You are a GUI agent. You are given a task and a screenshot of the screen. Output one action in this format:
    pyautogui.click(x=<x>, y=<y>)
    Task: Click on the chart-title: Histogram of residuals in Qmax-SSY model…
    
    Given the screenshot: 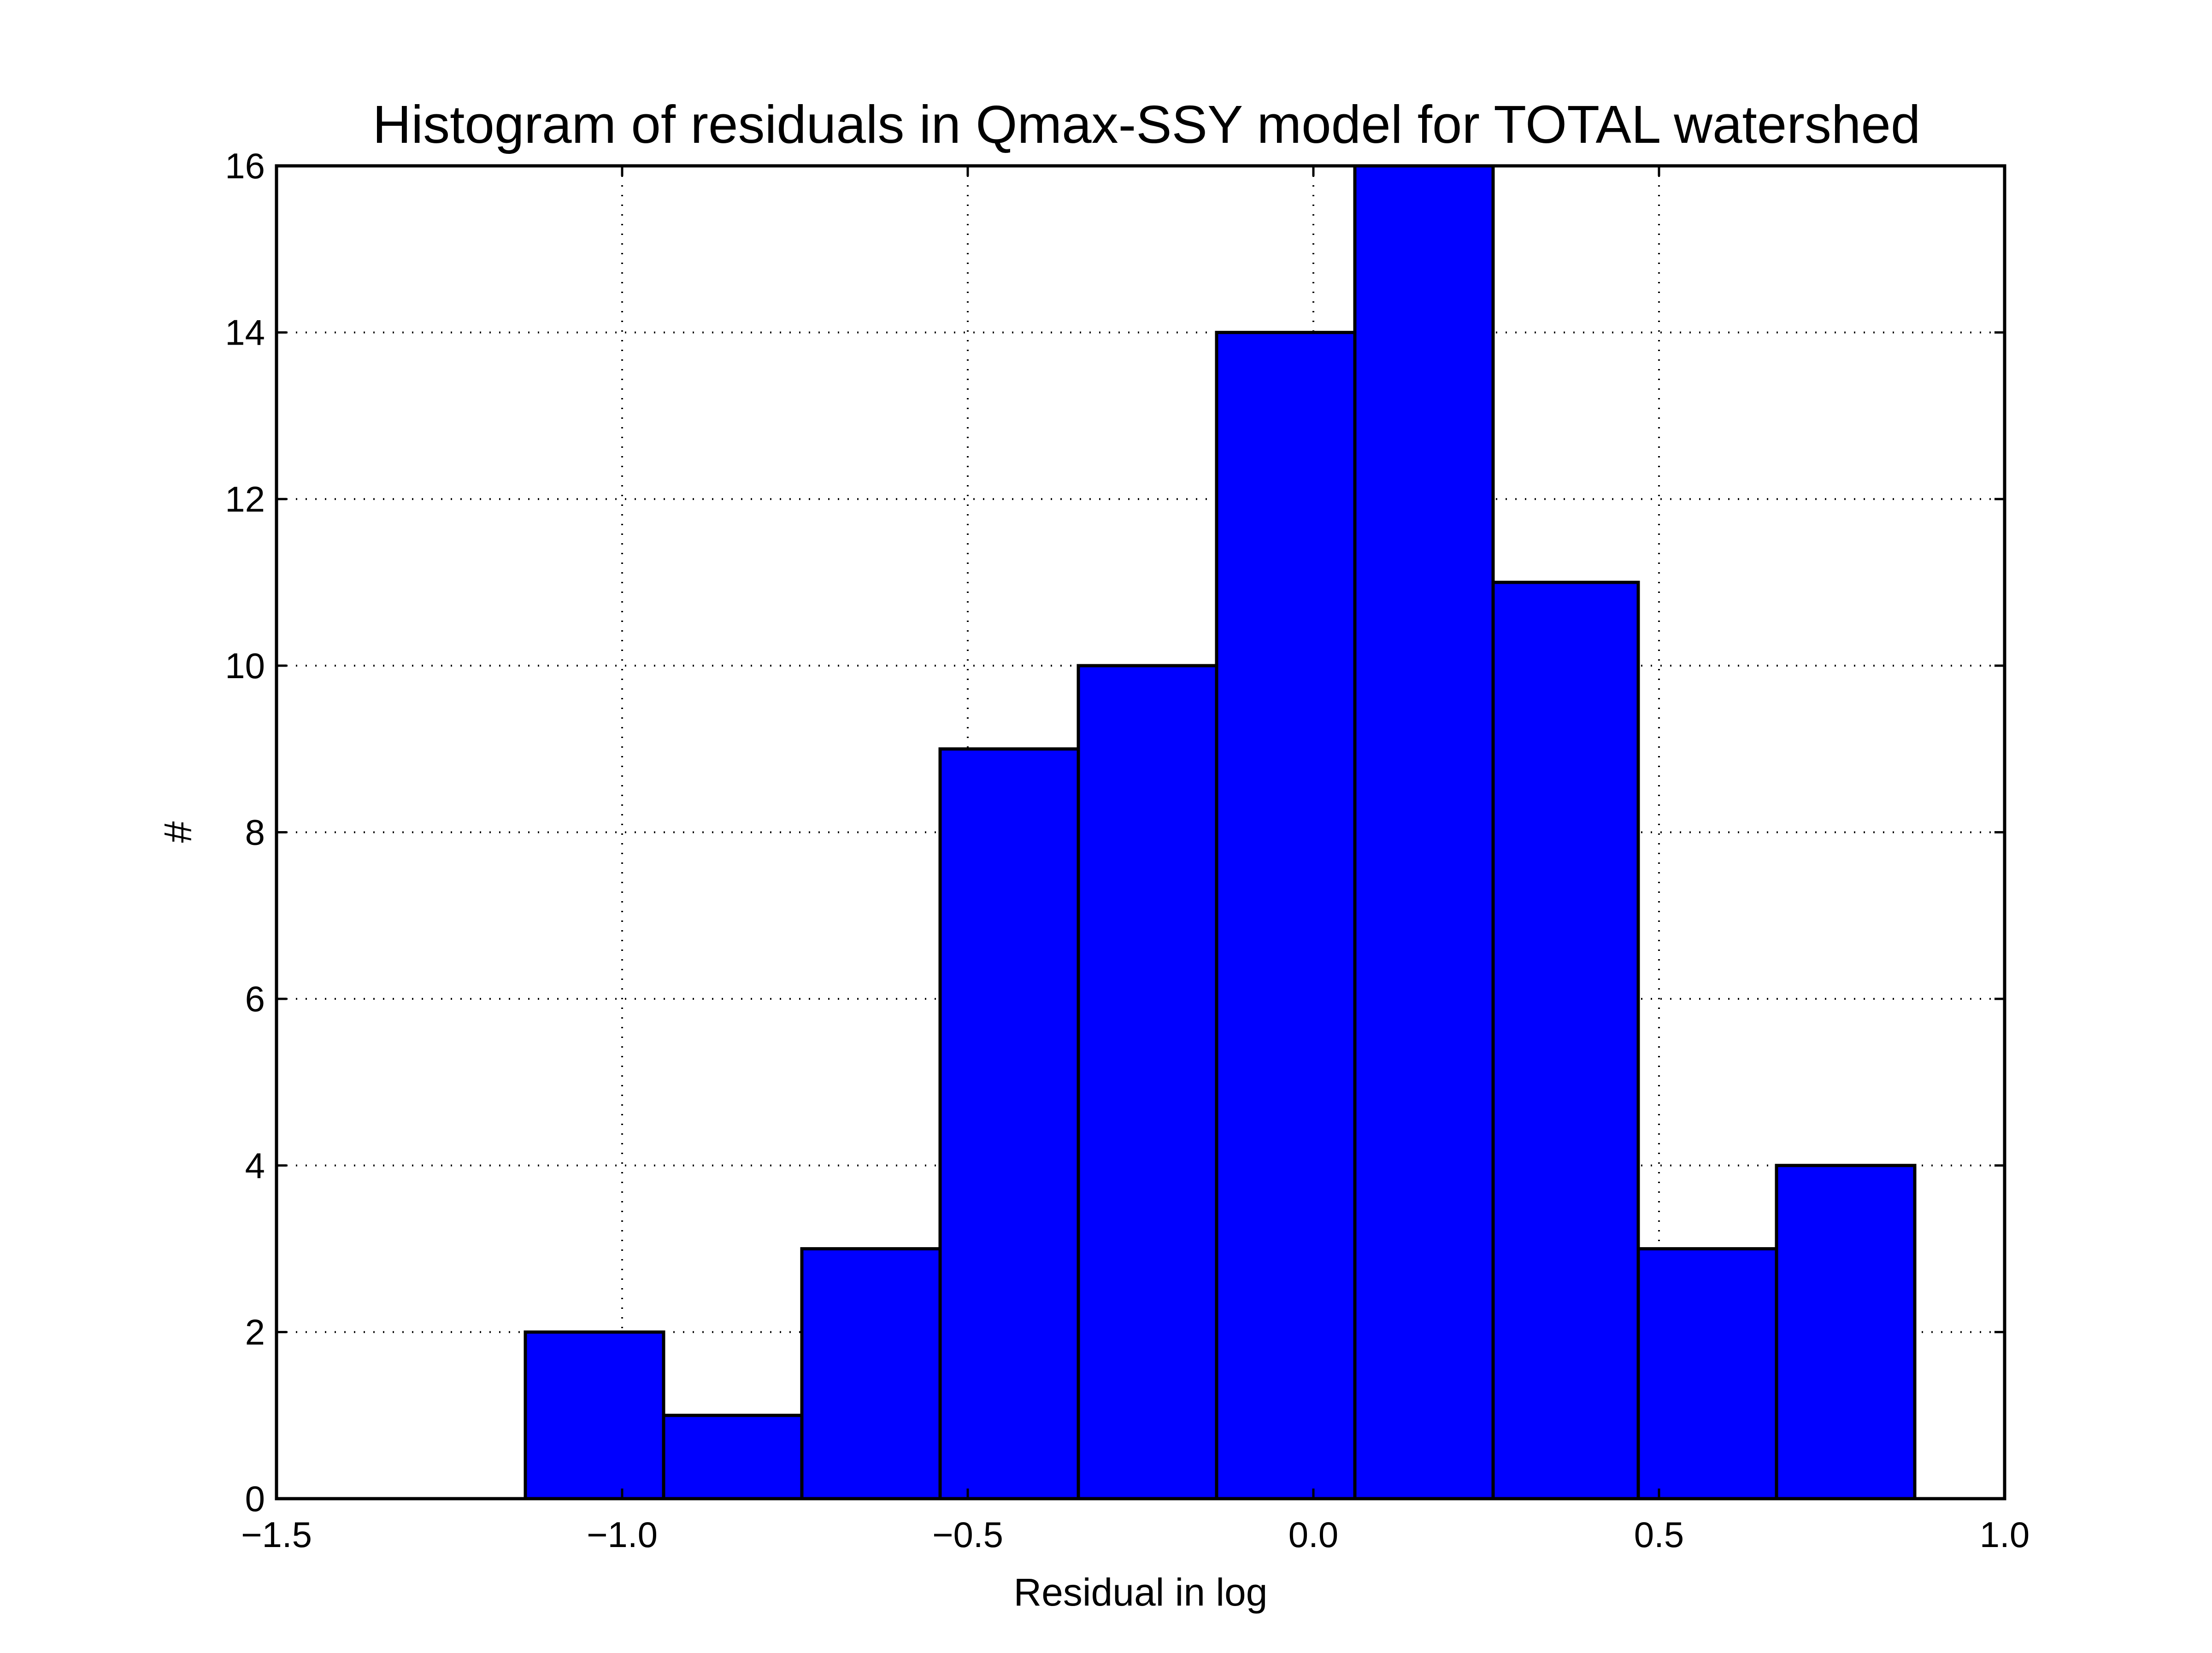 What is the action you would take?
    pyautogui.click(x=1147, y=124)
    